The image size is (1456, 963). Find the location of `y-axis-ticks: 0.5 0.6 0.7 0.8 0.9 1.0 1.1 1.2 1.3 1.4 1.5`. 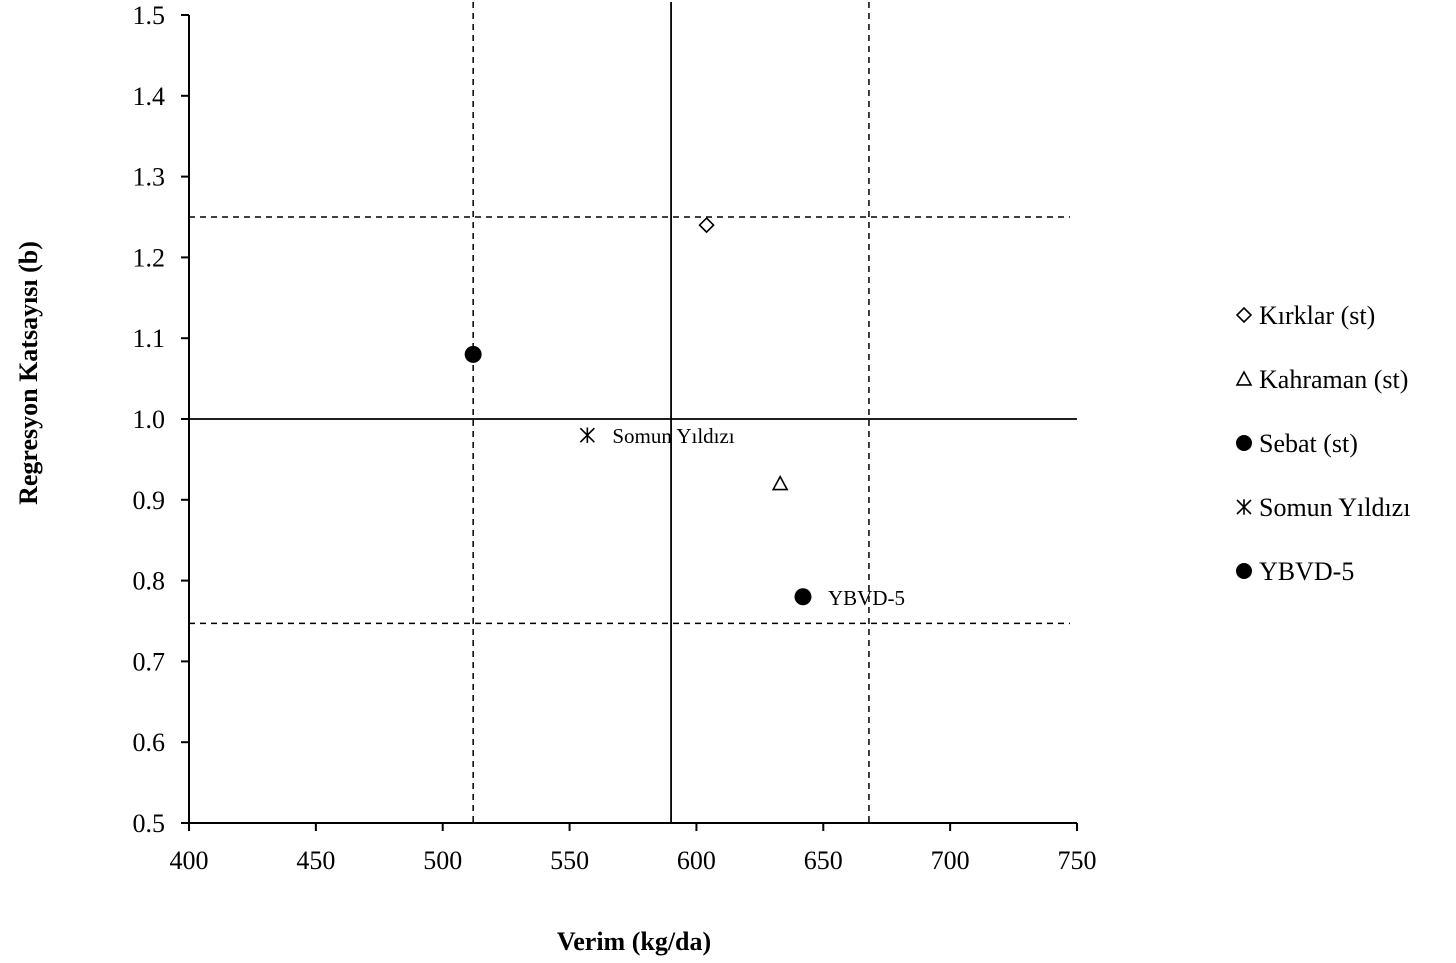

y-axis-ticks: 0.5 0.6 0.7 0.8 0.9 1.0 1.1 1.2 1.3 1.4 1.5 is located at coordinates (161, 419).